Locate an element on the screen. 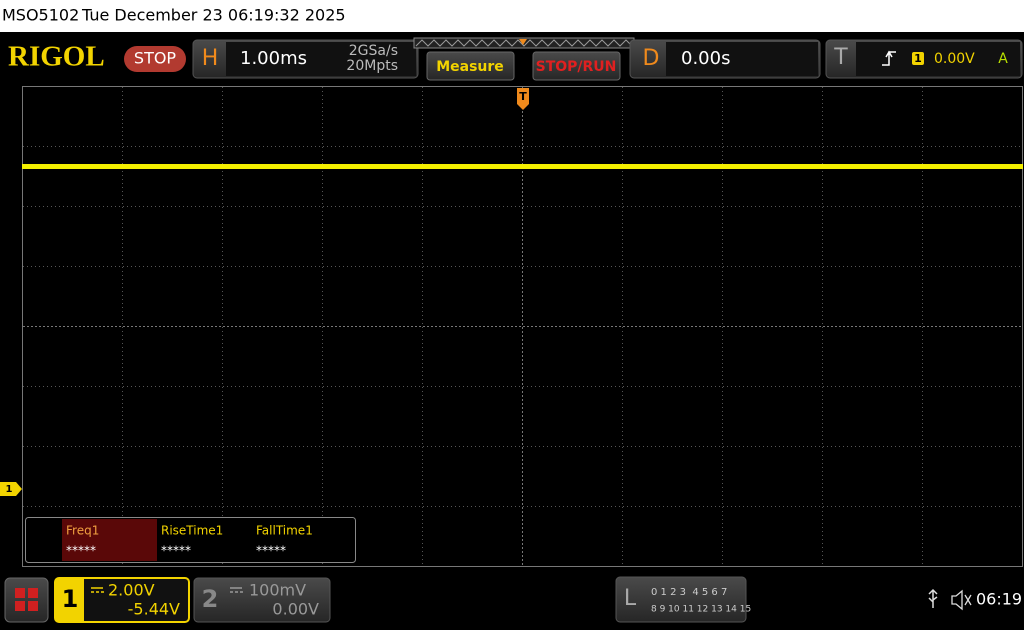  run-state-badge is located at coordinates (155, 59).